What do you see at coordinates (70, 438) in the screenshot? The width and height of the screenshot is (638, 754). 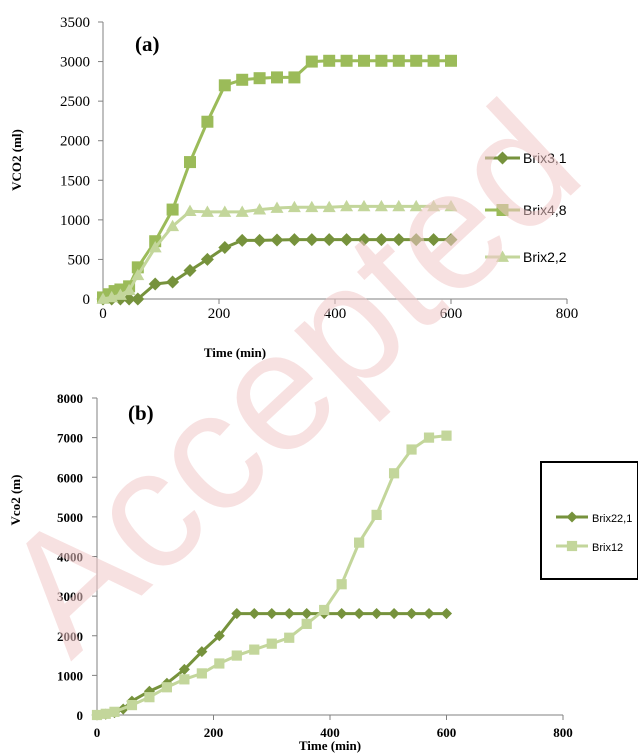 I see `y-tick-label: 7000` at bounding box center [70, 438].